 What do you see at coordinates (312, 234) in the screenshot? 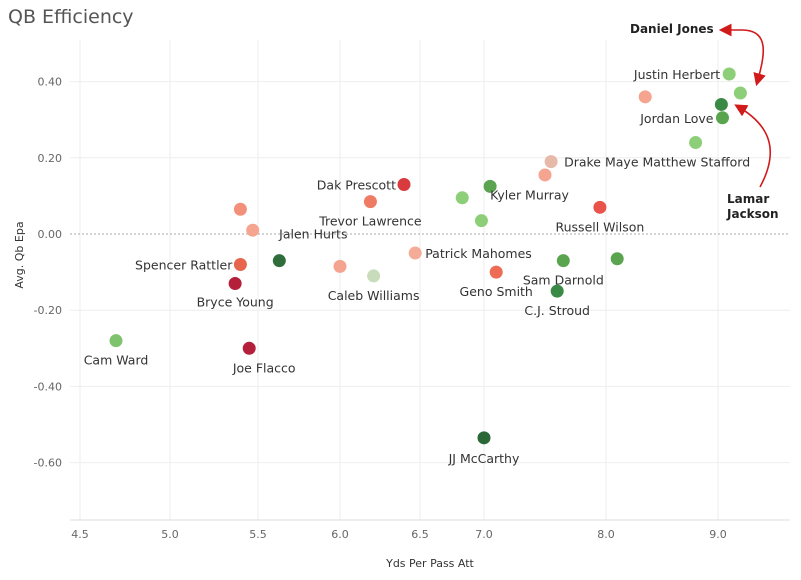
I see `point-label-jalen-hurts: Jalen Hurts` at bounding box center [312, 234].